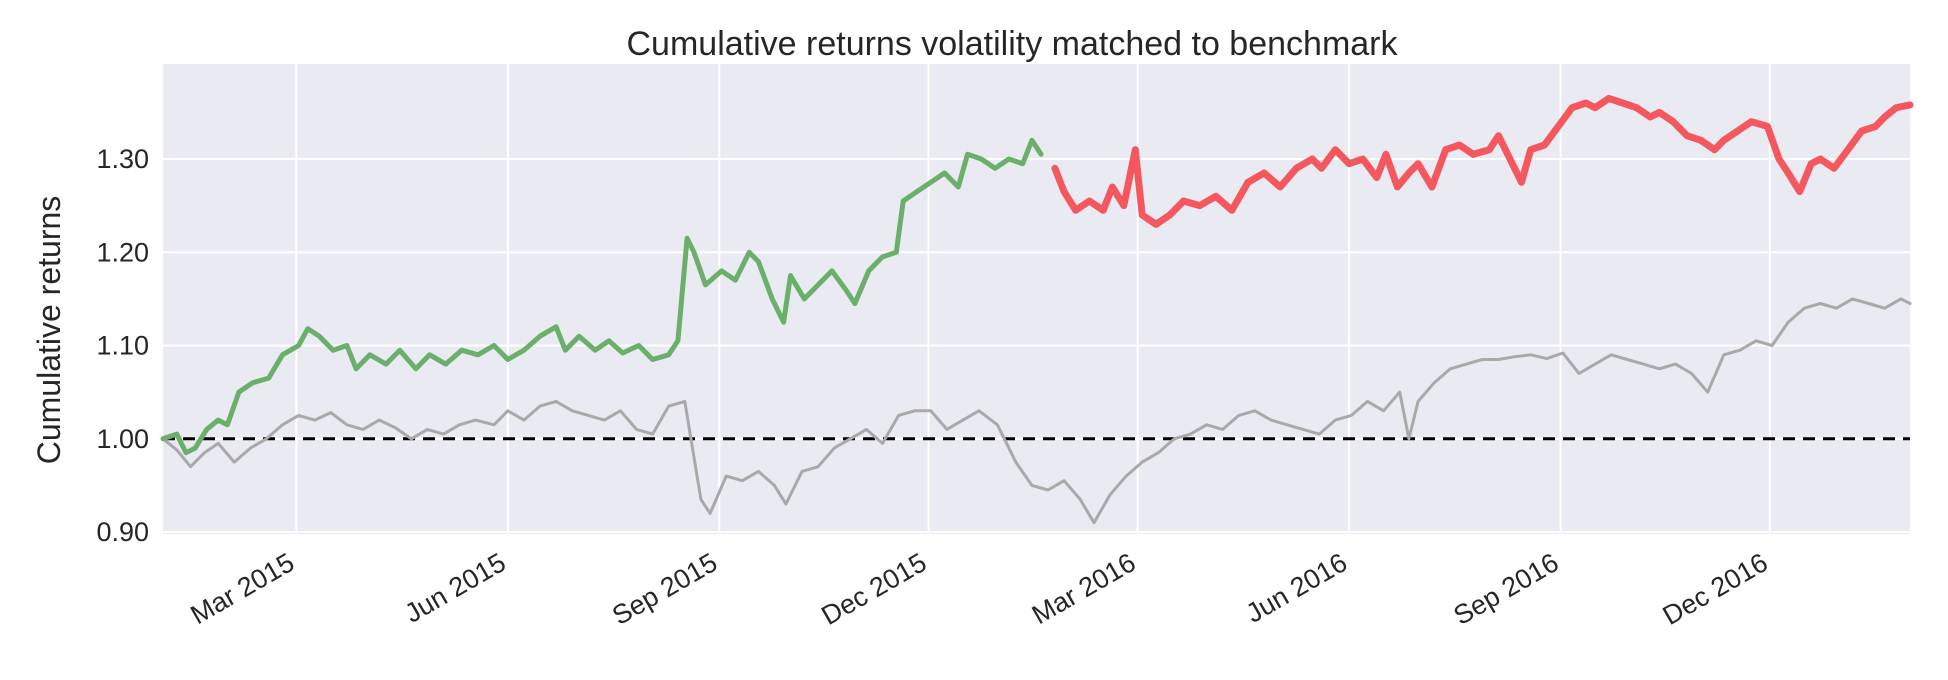 The height and width of the screenshot is (680, 1948). Describe the element at coordinates (122, 252) in the screenshot. I see `y-tick-label: 1.20` at that location.